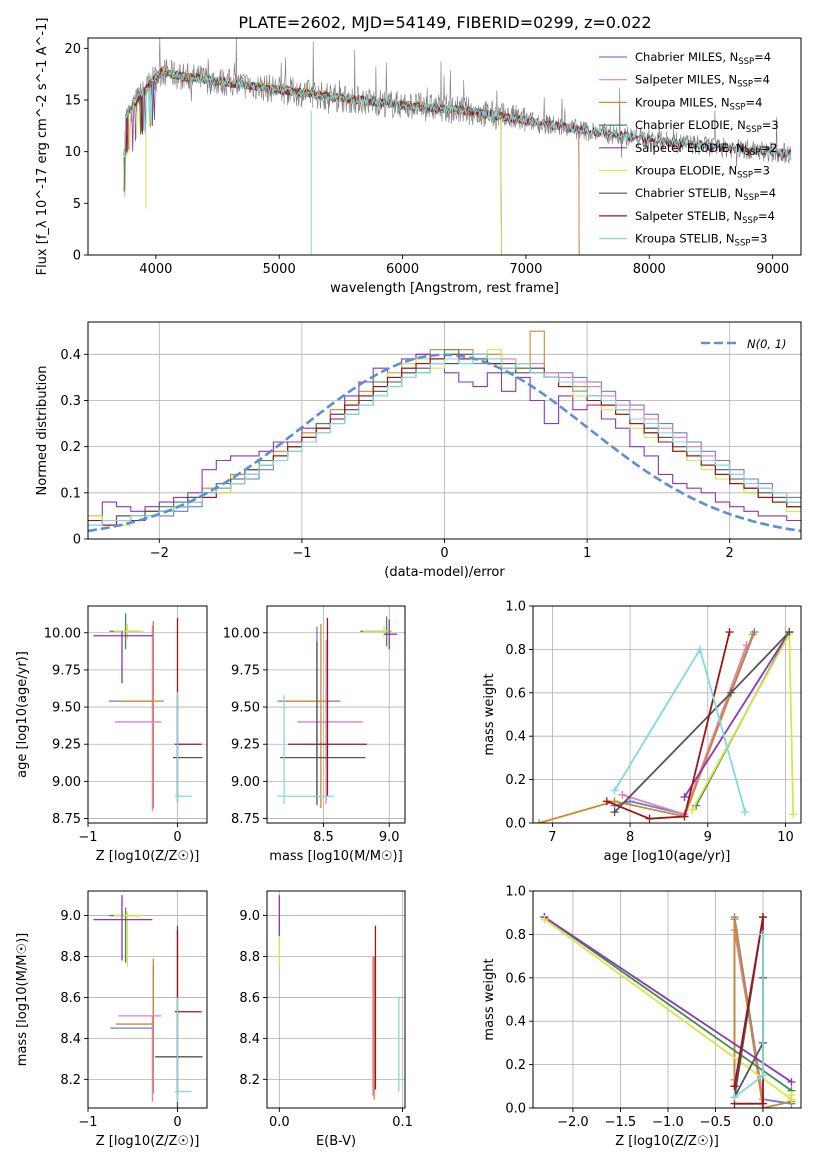  I want to click on legend-entry: Salpeter STELIB, NSSP=4, so click(705, 217).